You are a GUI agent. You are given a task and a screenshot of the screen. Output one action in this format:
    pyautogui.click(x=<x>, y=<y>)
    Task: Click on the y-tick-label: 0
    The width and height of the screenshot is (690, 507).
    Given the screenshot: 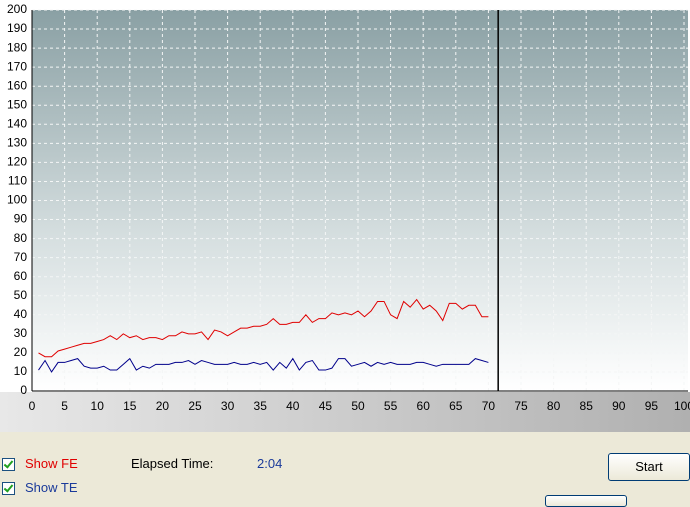 What is the action you would take?
    pyautogui.click(x=23, y=390)
    